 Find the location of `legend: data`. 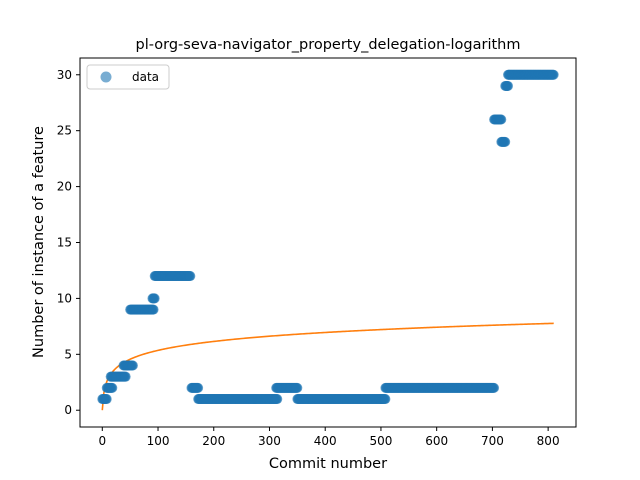

legend: data is located at coordinates (128, 77).